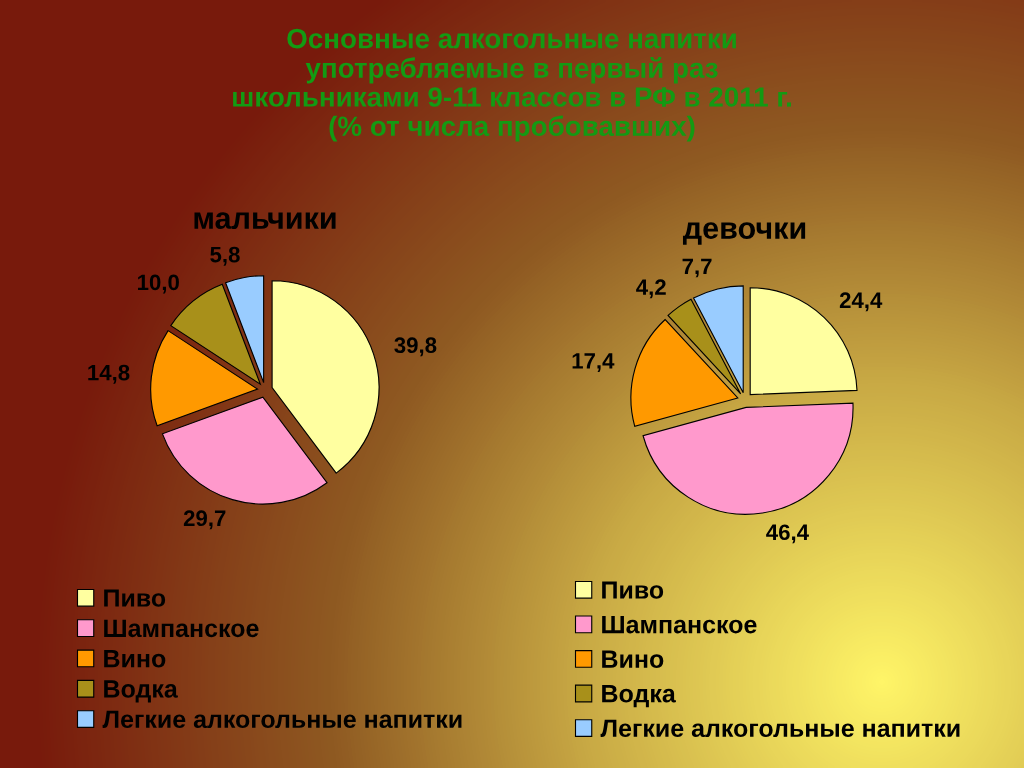 This screenshot has height=768, width=1024. I want to click on chart-subtitle: мальчики, so click(265, 220).